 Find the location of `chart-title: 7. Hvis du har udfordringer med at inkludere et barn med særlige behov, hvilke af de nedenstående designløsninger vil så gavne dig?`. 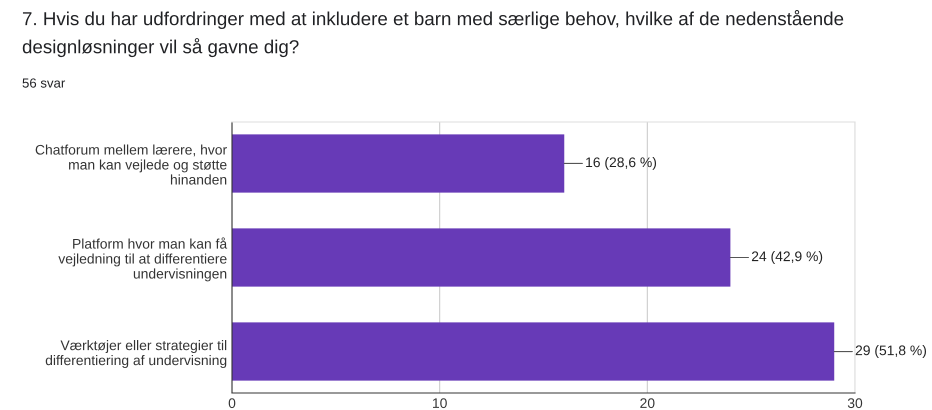

chart-title: 7. Hvis du har udfordringer med at inkludere et barn med særlige behov, hvilke af de nedenstående designløsninger vil så gavne dig? is located at coordinates (433, 34).